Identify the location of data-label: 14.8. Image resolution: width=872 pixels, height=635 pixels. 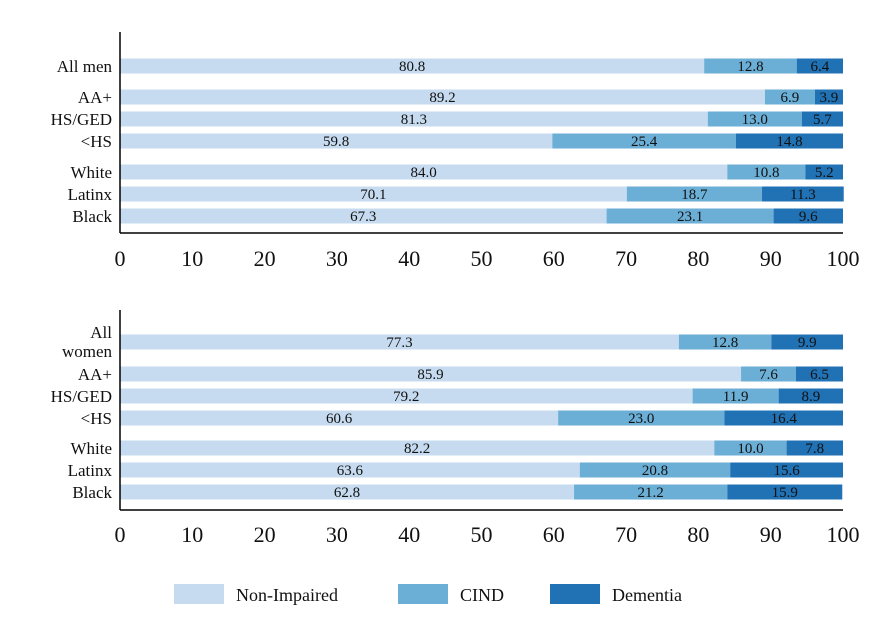
(789, 142).